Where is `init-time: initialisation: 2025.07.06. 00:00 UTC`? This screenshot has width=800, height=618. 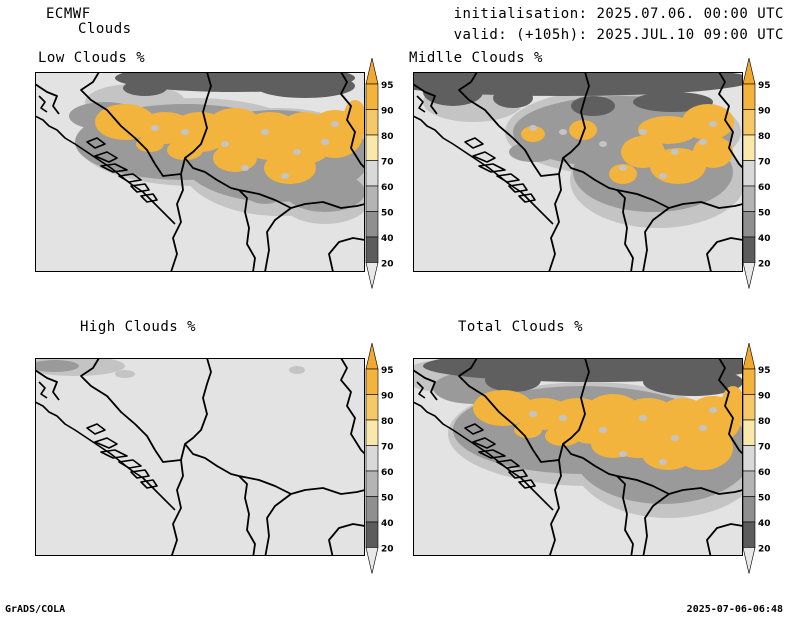 init-time: initialisation: 2025.07.06. 00:00 UTC is located at coordinates (618, 14).